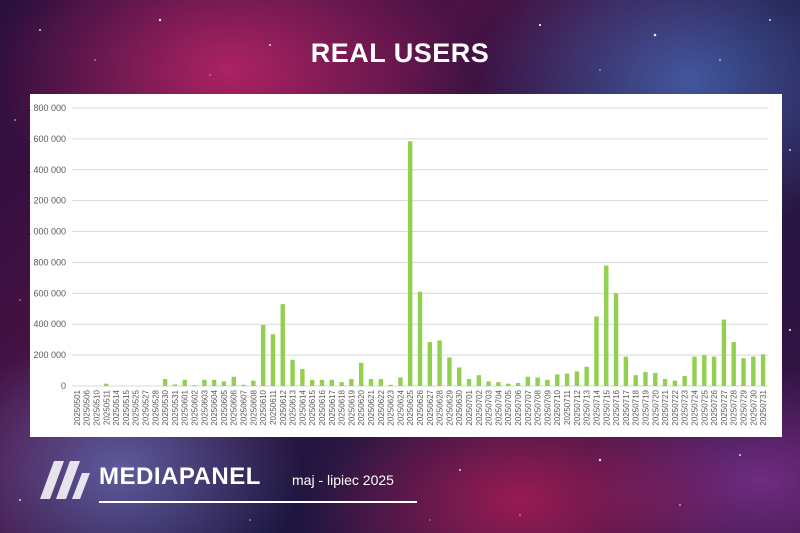  Describe the element at coordinates (155, 407) in the screenshot. I see `x-tick-label: 20250528` at that location.